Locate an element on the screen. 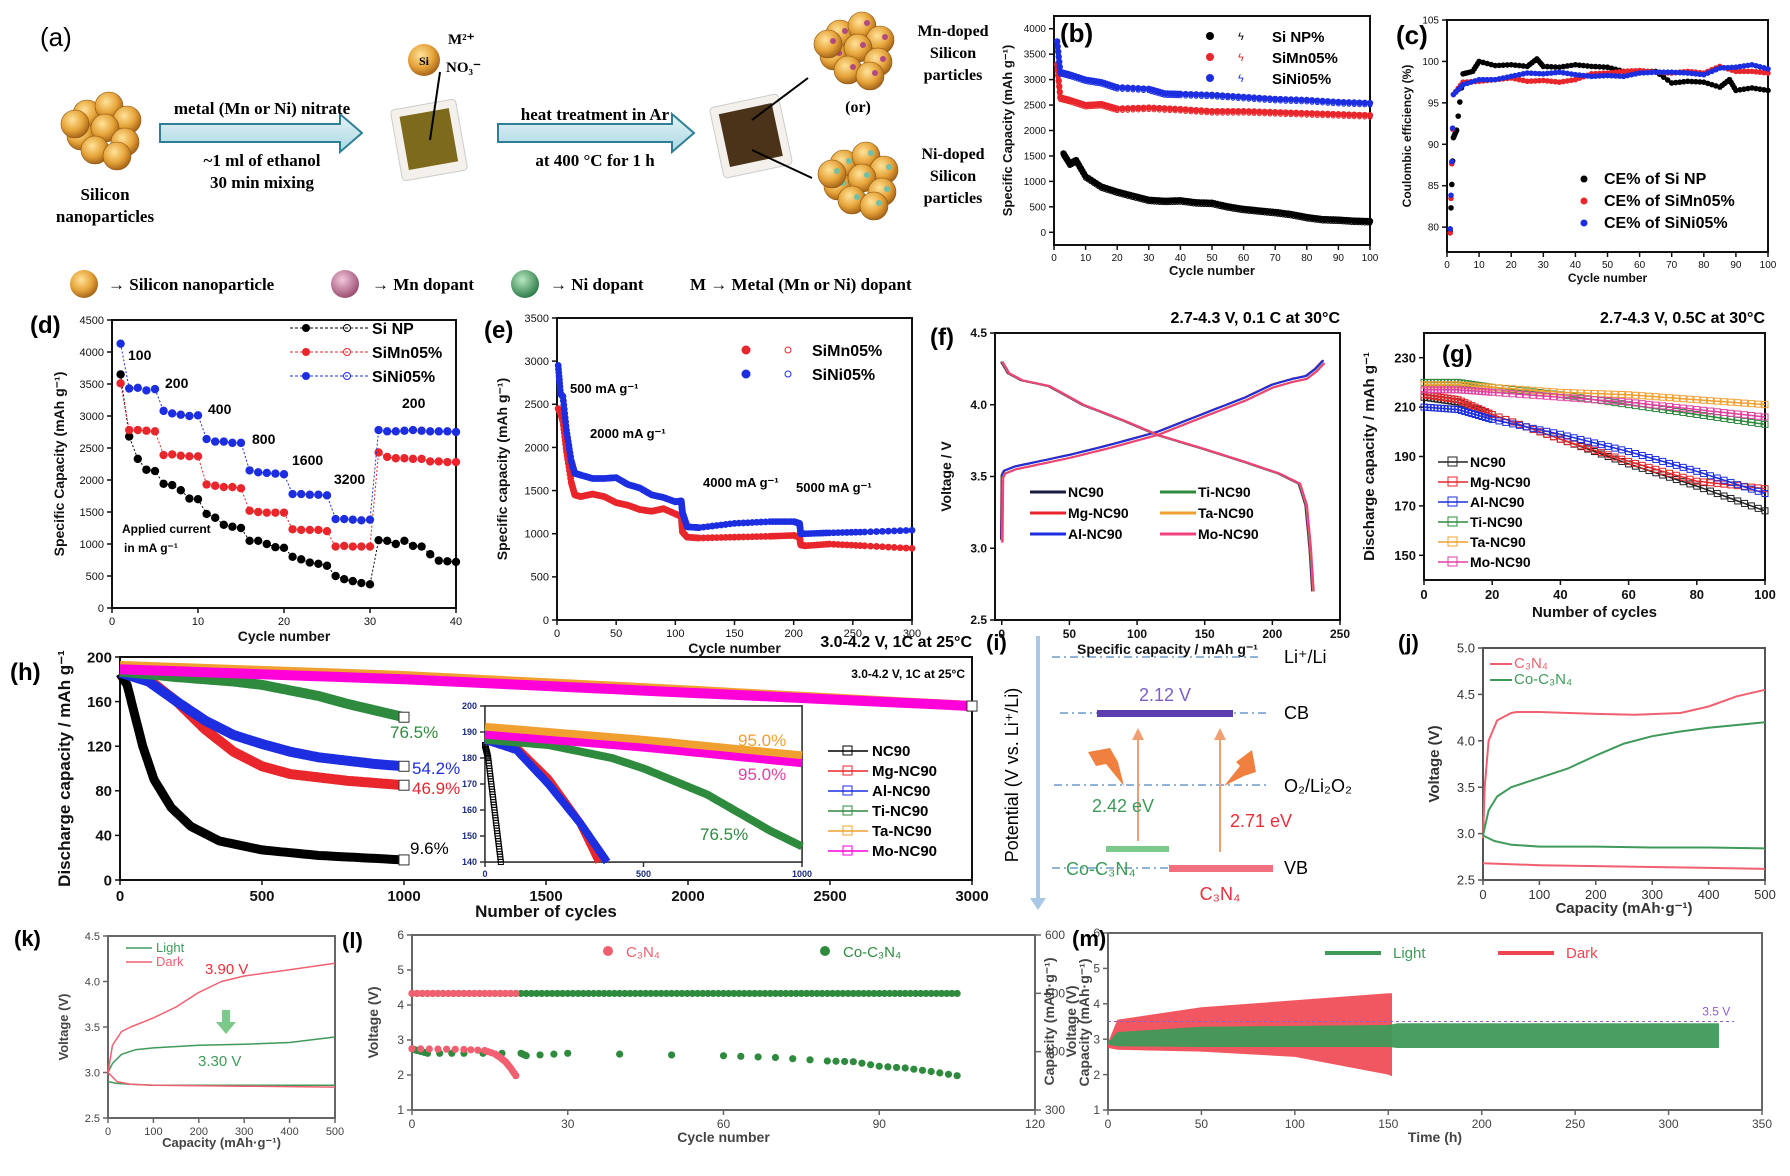 The height and width of the screenshot is (1176, 1790). series-band-Al-NC90 is located at coordinates (262, 719).